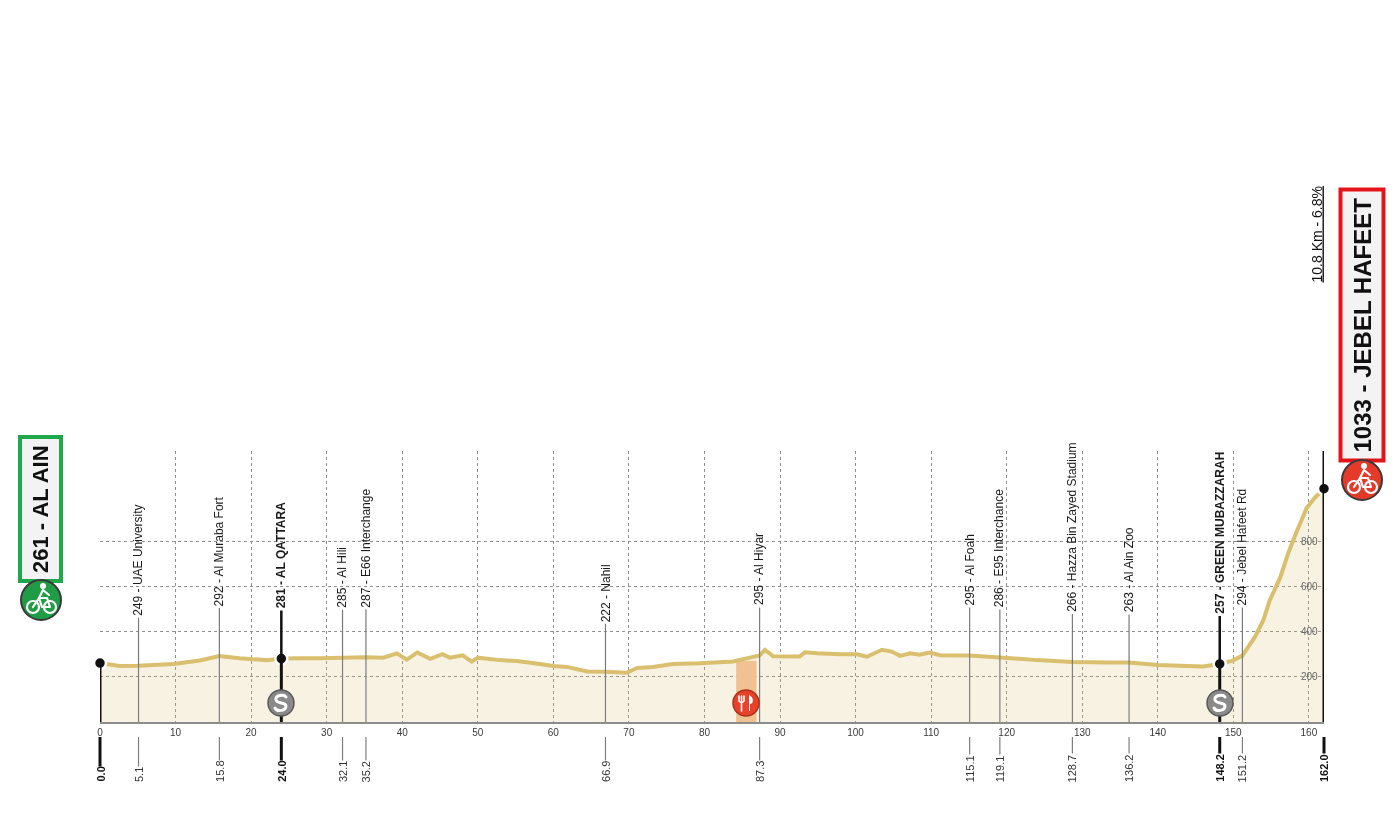  Describe the element at coordinates (1242, 768) in the screenshot. I see `ref-line-label: 151.2` at that location.